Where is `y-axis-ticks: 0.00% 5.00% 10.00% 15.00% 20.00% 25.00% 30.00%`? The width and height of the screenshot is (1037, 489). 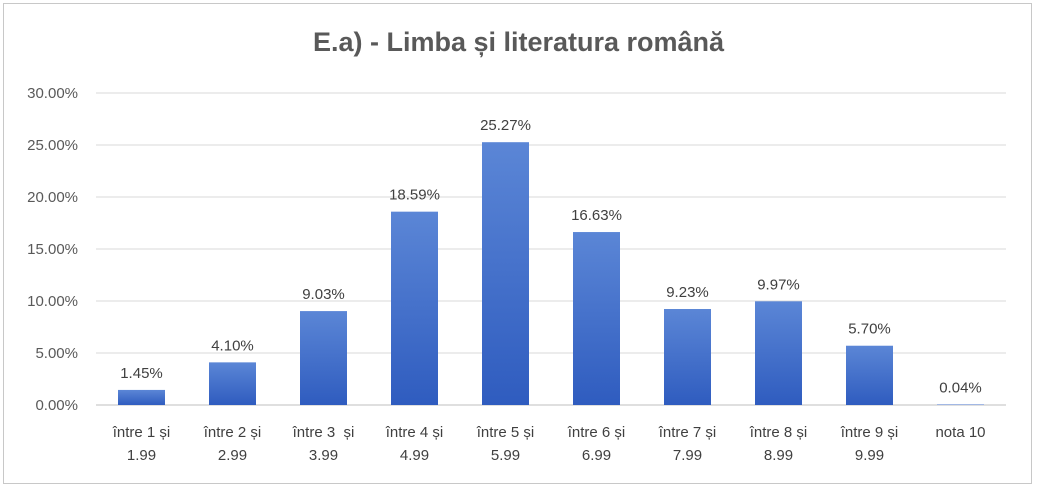
y-axis-ticks: 0.00% 5.00% 10.00% 15.00% 20.00% 25.00% 30.00% is located at coordinates (52, 249).